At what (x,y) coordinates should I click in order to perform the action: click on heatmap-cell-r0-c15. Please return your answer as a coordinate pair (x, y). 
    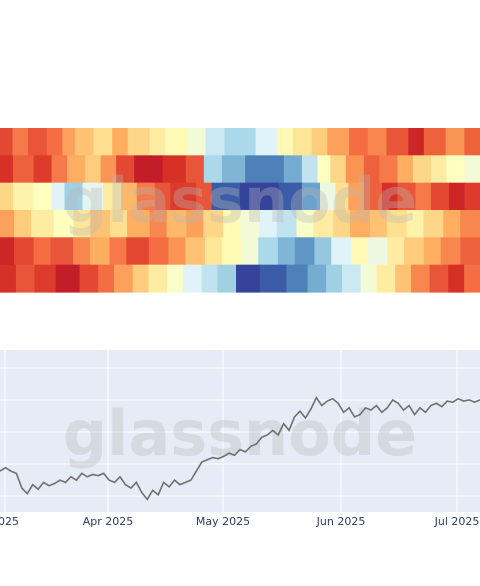
    Looking at the image, I should click on (285, 142).